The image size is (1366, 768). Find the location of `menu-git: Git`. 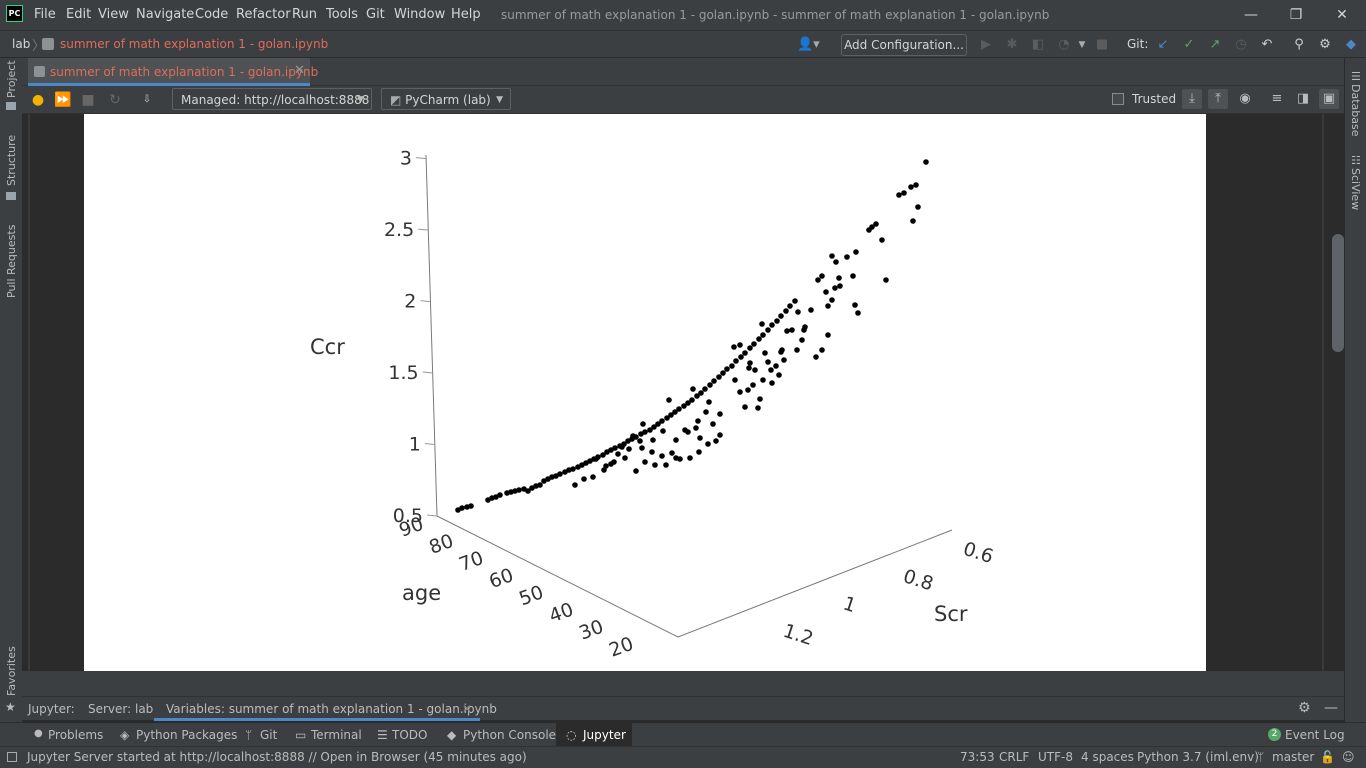

menu-git: Git is located at coordinates (375, 14).